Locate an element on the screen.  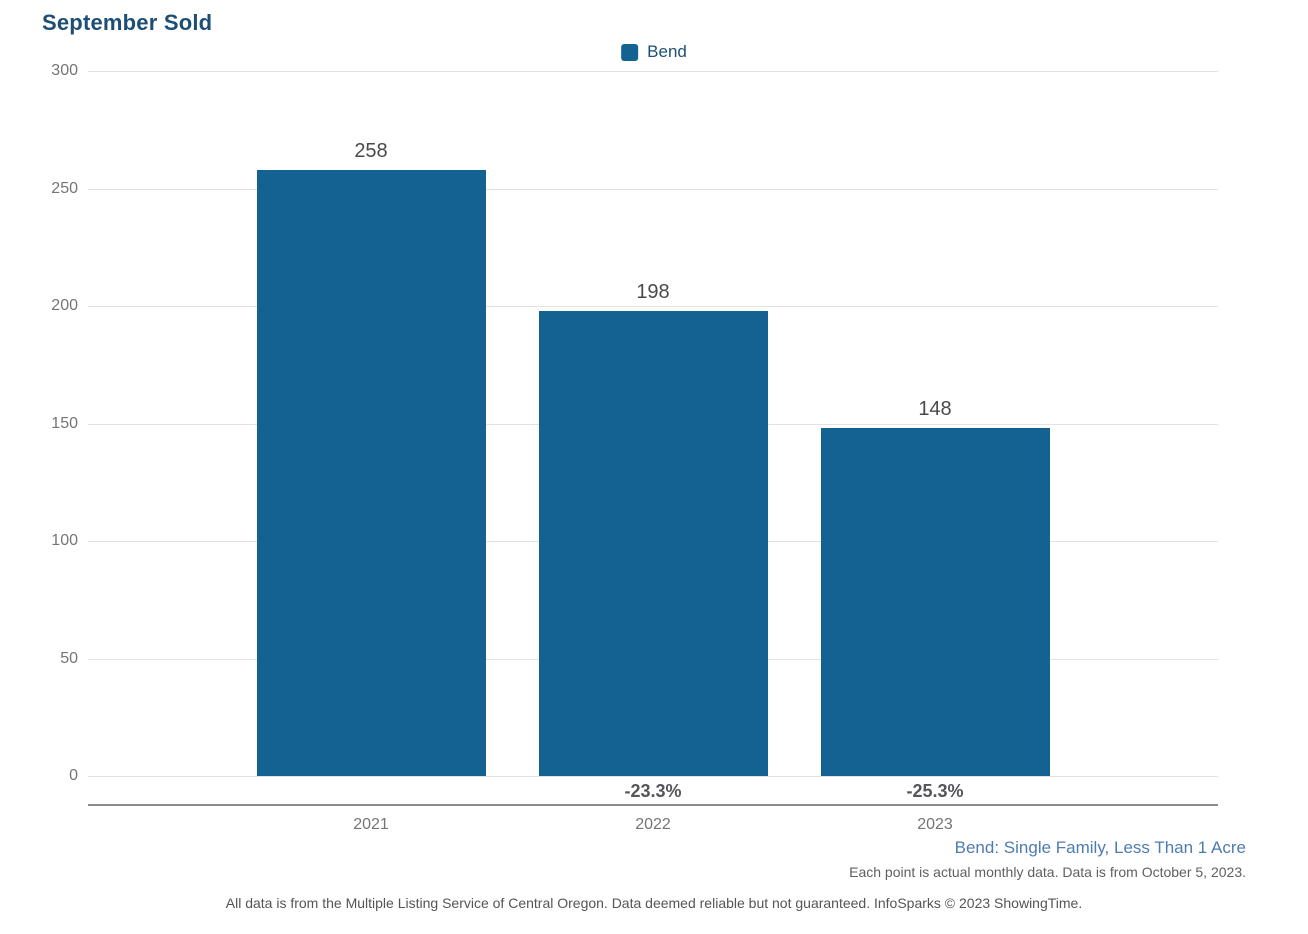
x-tick-label: 2021 is located at coordinates (371, 824).